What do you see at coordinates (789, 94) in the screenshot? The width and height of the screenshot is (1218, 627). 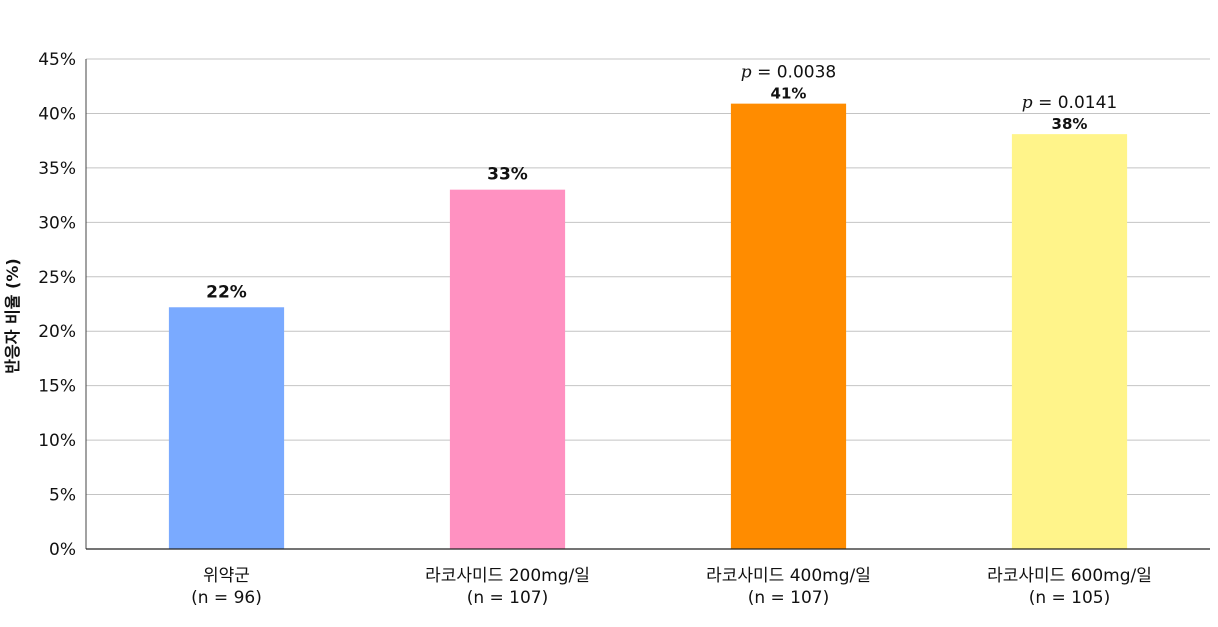 I see `data-label: 41%` at bounding box center [789, 94].